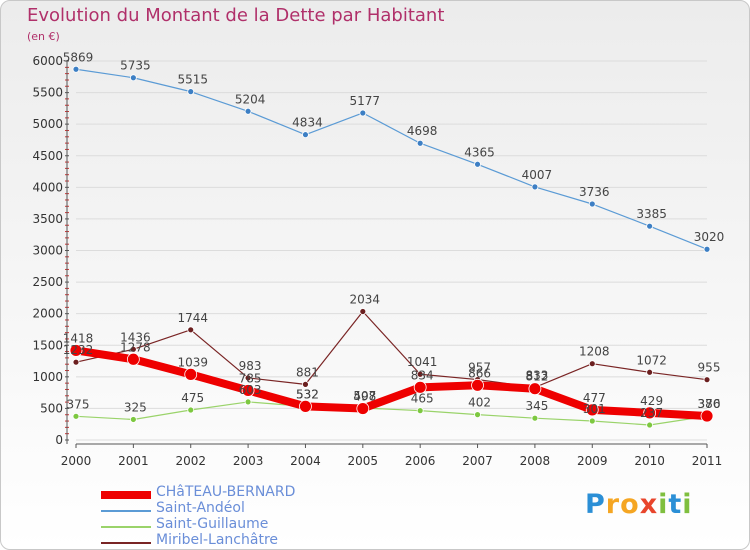 The height and width of the screenshot is (550, 750). I want to click on series-line-miribel-lanch-tre, so click(391, 349).